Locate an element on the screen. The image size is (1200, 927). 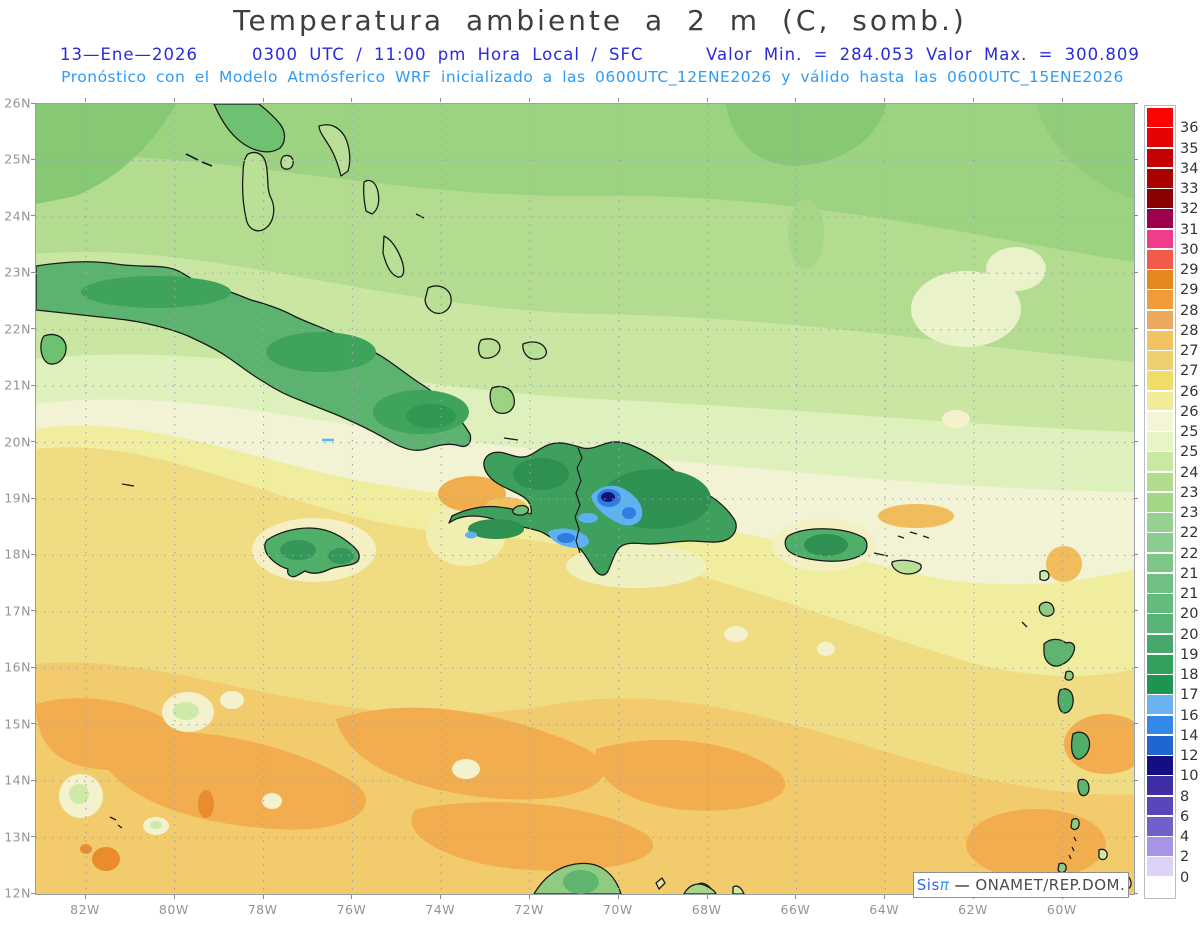
run-date: 13—Ene—2026 is located at coordinates (129, 54).